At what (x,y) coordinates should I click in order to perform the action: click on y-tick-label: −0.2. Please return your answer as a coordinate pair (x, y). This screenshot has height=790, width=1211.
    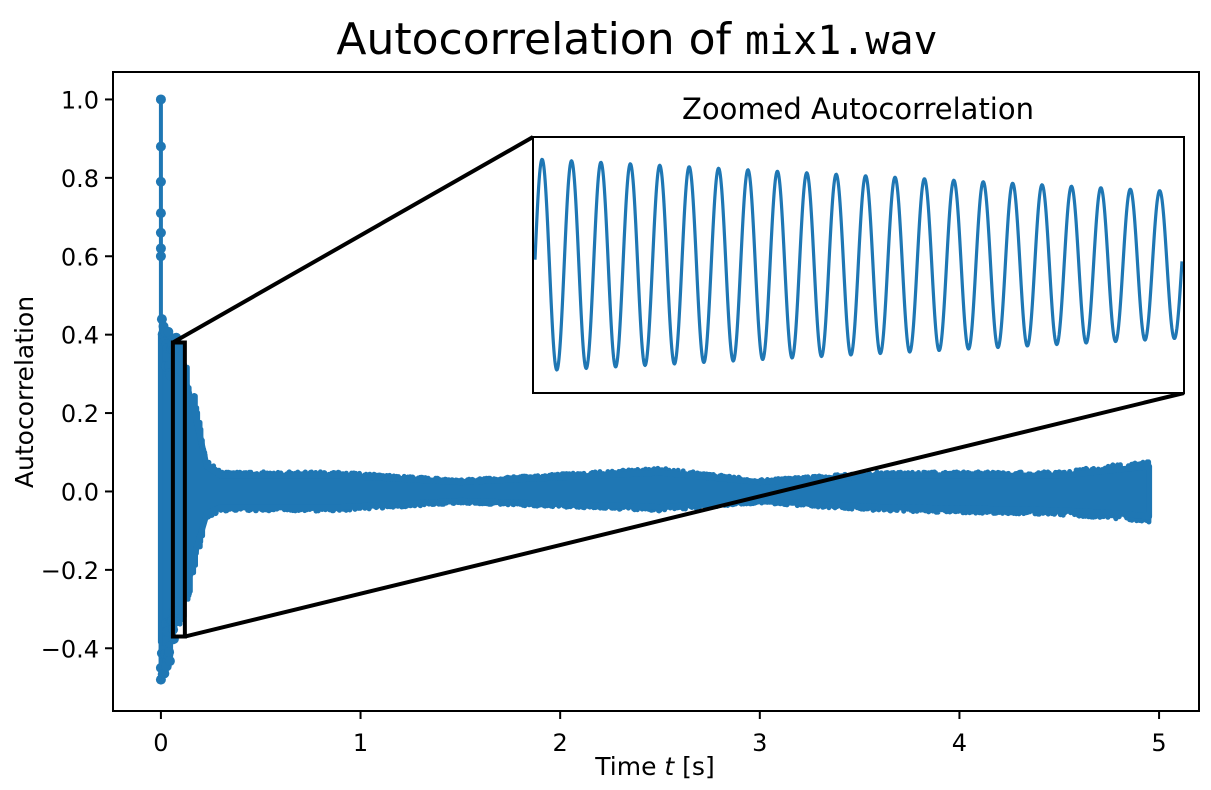
    Looking at the image, I should click on (70, 571).